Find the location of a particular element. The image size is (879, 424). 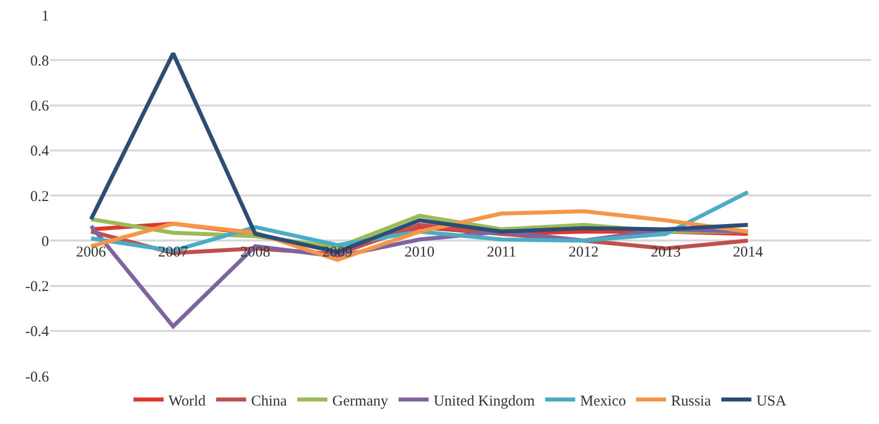

y-tick-label: 0.8 is located at coordinates (39, 61).